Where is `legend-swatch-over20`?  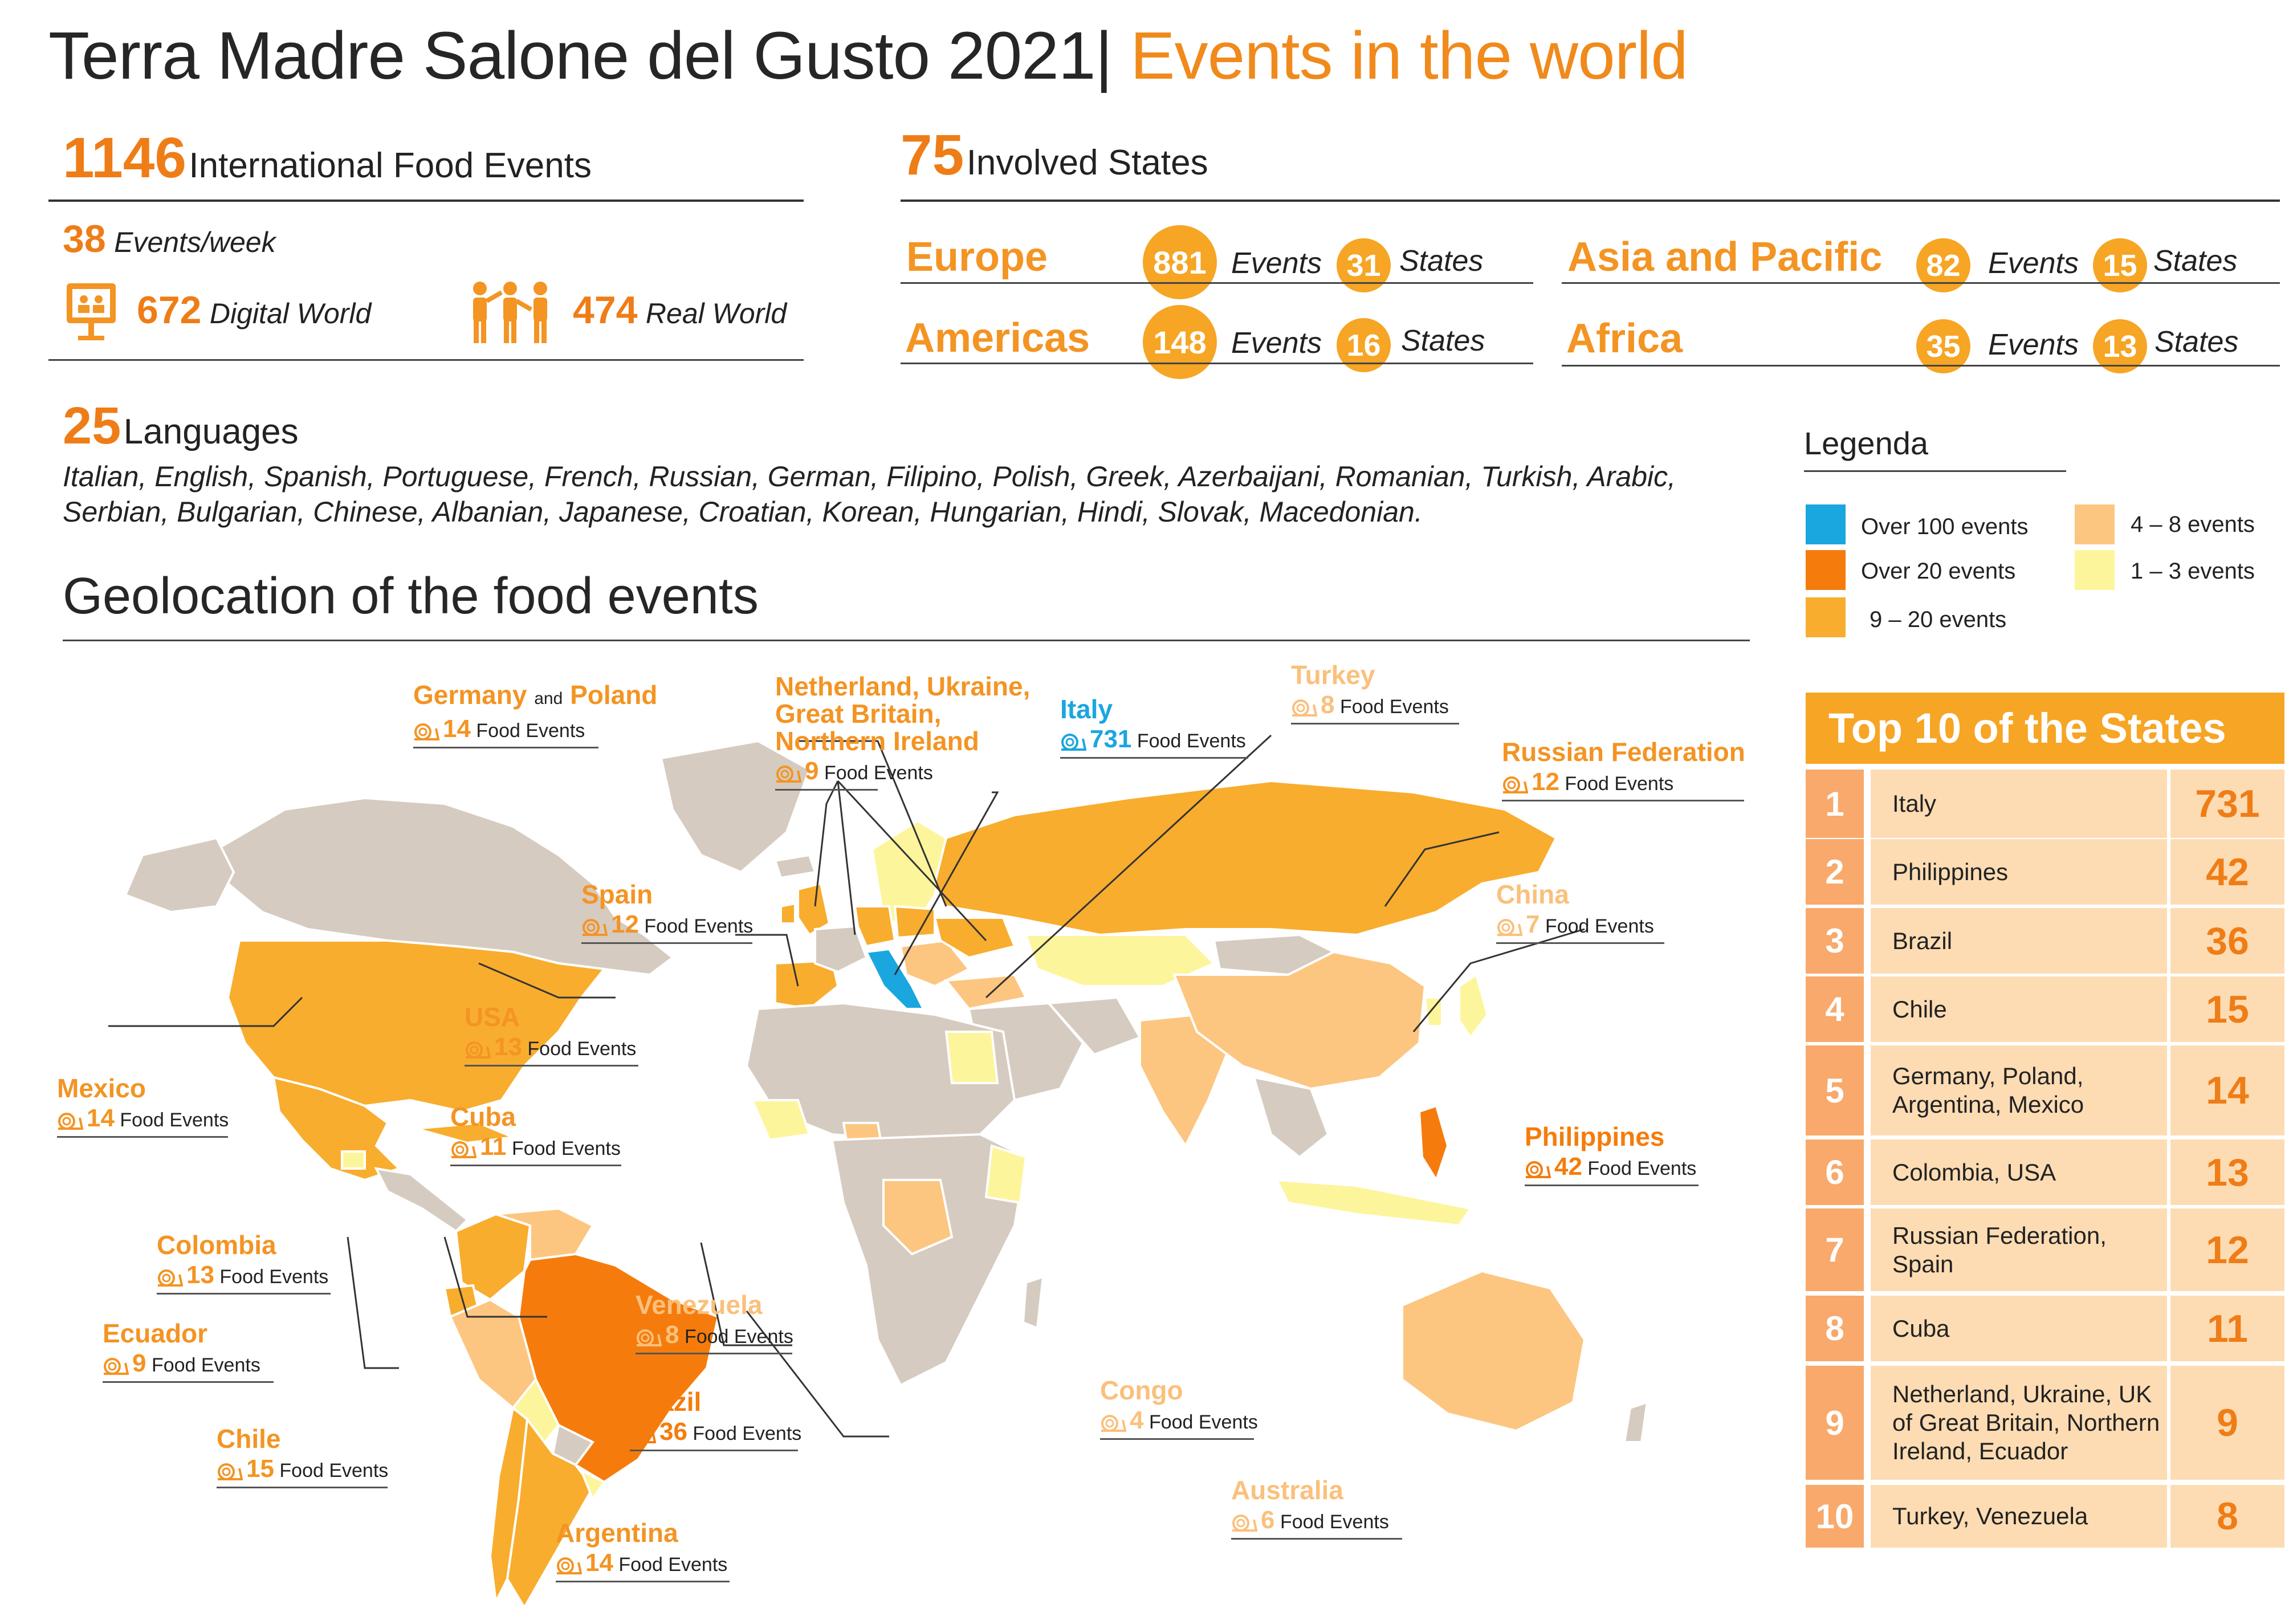
legend-swatch-over20 is located at coordinates (1826, 570).